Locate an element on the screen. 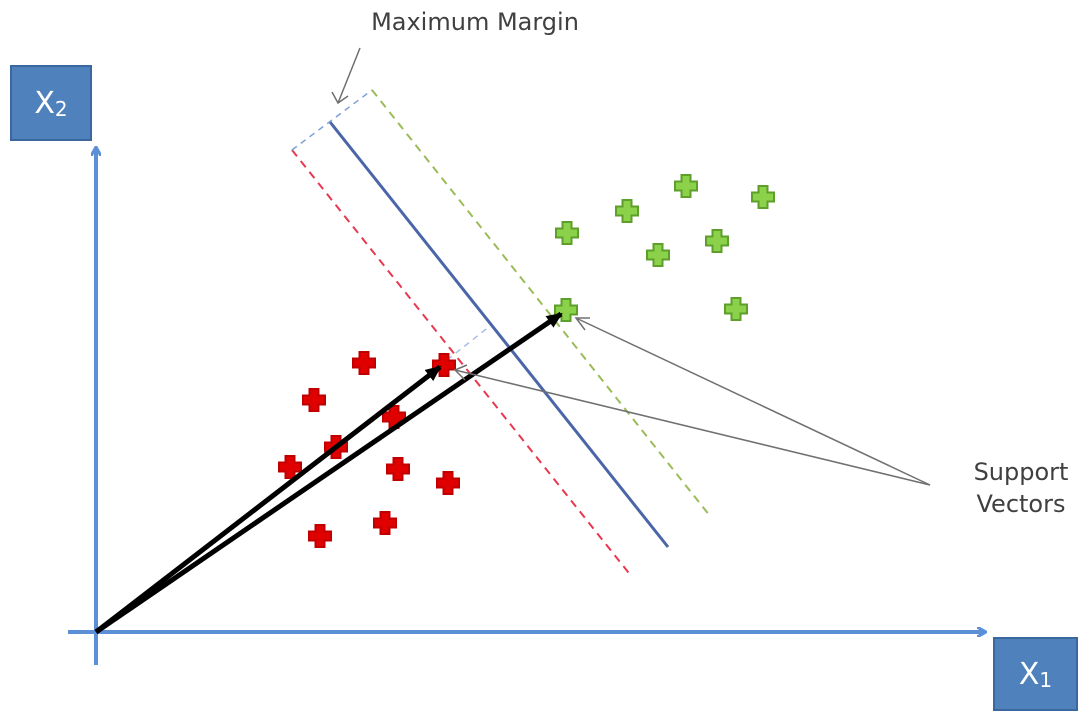 This screenshot has width=1086, height=718. support-pointer-negative is located at coordinates (692, 427).